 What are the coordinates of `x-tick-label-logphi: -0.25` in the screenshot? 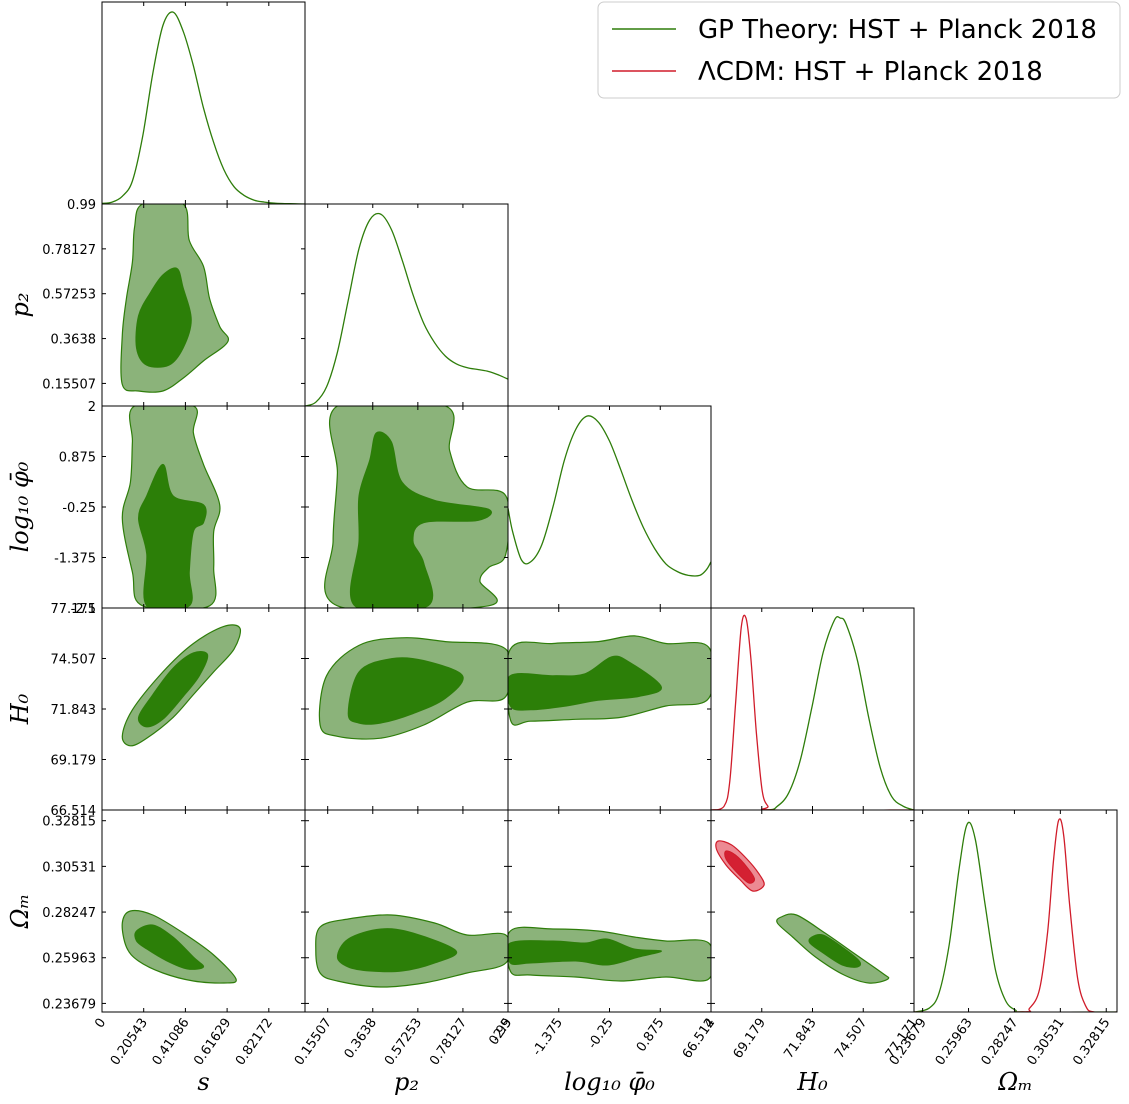 It's located at (601, 1034).